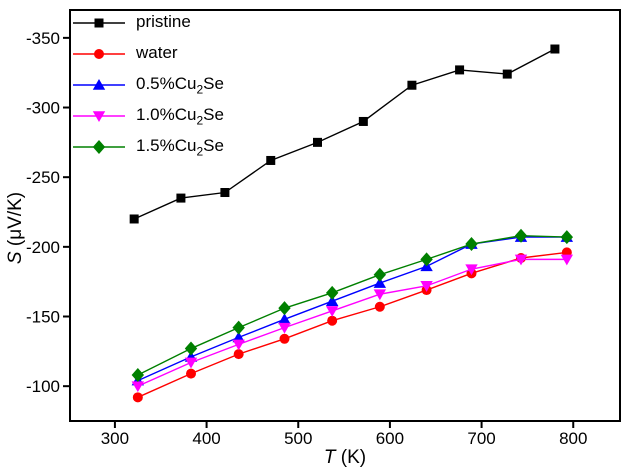 Image resolution: width=629 pixels, height=471 pixels. I want to click on pristine-line-marker-icon, so click(99, 23).